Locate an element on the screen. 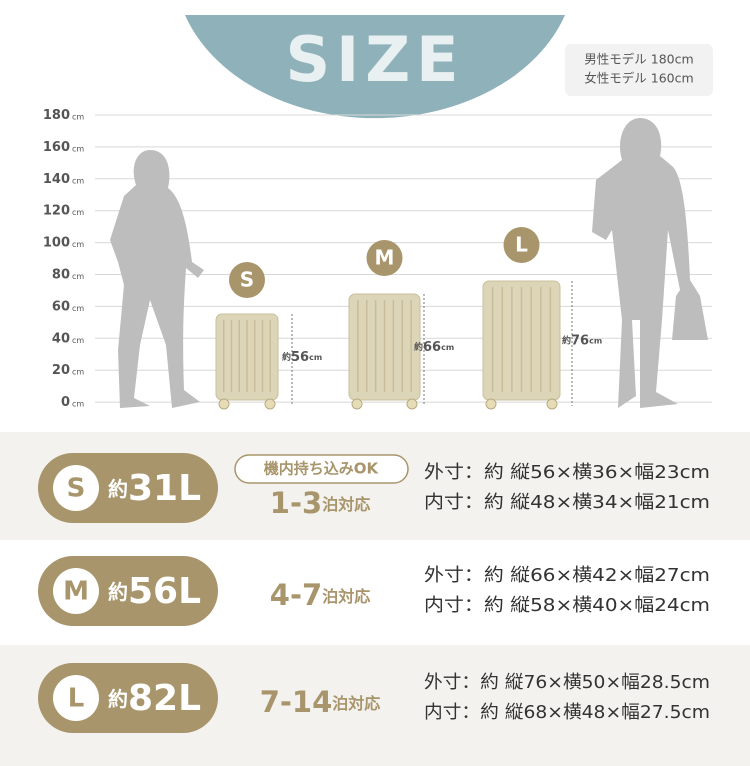  cabin-badge is located at coordinates (321, 469).